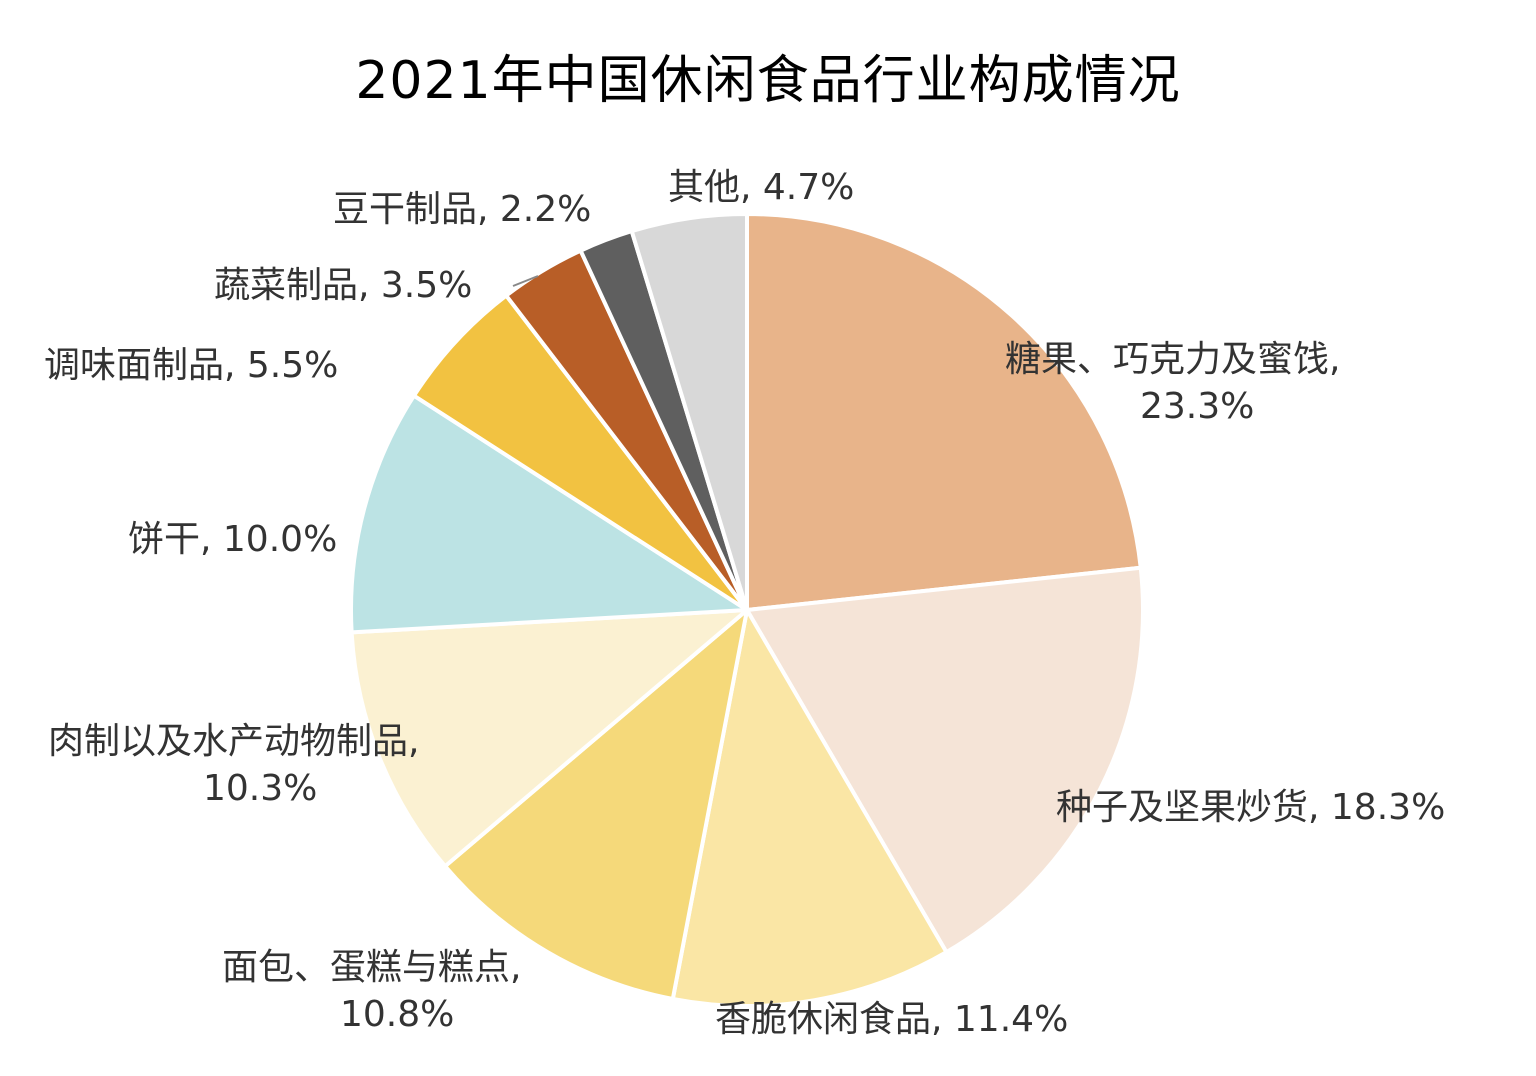 Image resolution: width=1536 pixels, height=1076 pixels. Describe the element at coordinates (233, 539) in the screenshot. I see `label-biscuit: 饼干, 10.0%` at that location.